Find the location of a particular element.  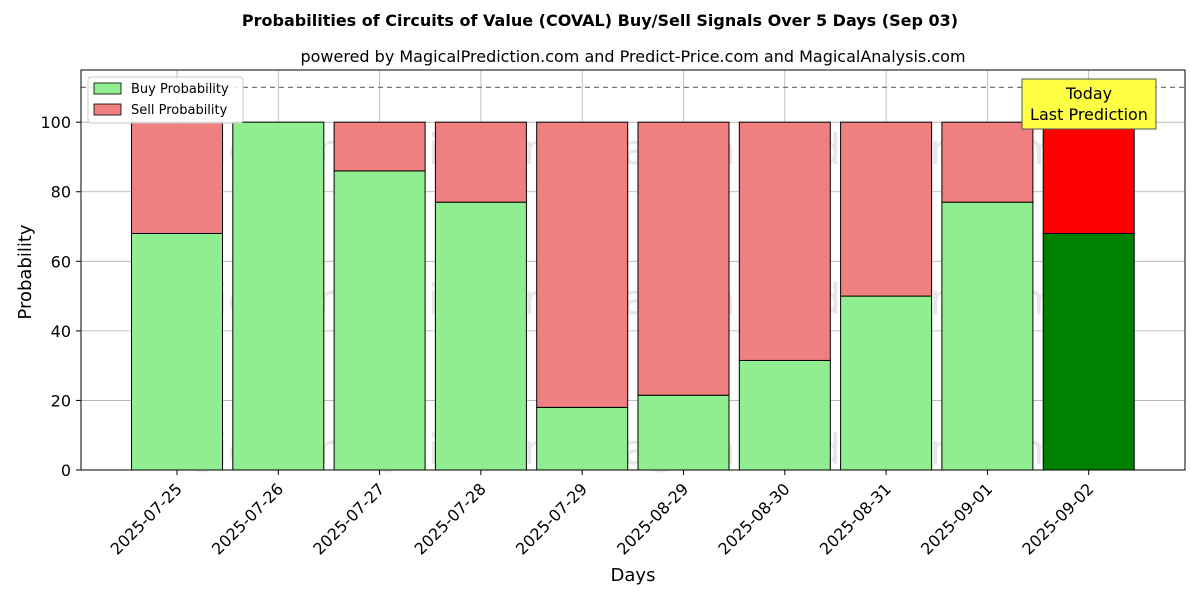

x-tick-label: 2025-08-30 is located at coordinates (753, 518).